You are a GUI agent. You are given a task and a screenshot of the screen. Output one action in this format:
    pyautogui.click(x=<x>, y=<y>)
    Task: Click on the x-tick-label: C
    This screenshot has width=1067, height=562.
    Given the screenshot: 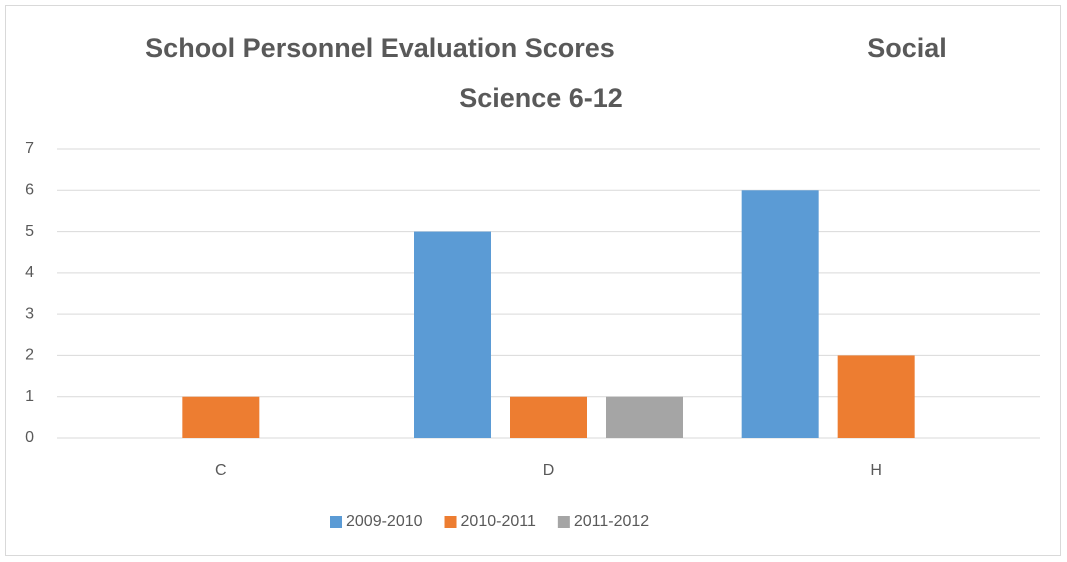 What is the action you would take?
    pyautogui.click(x=221, y=470)
    